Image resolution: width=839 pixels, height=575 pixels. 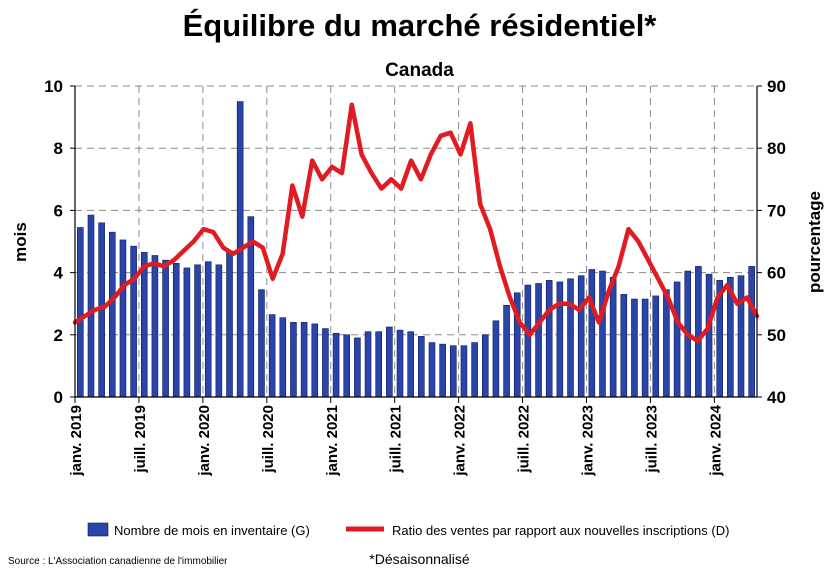 What do you see at coordinates (776, 210) in the screenshot?
I see `right-tick-label: 70` at bounding box center [776, 210].